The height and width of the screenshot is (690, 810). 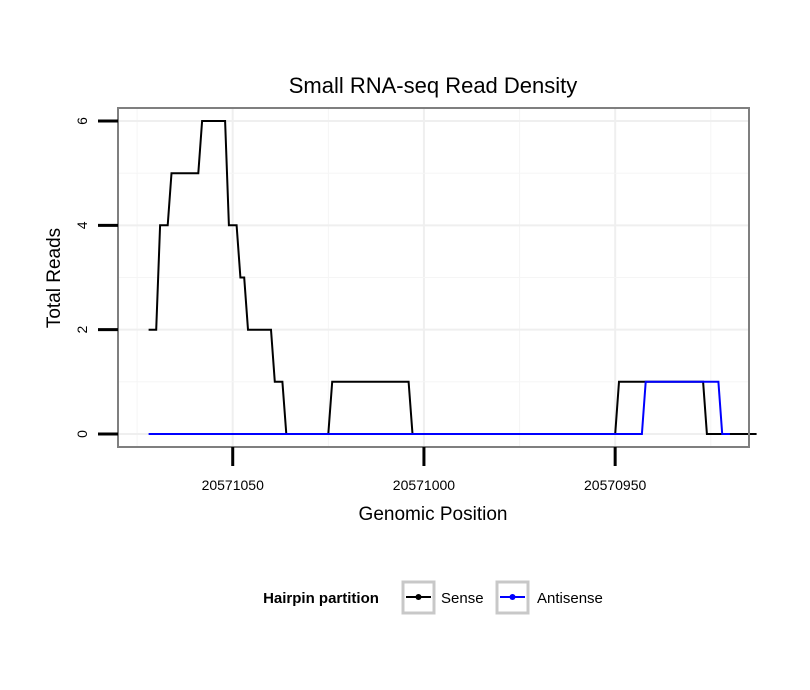 I want to click on legend-point-antisense, so click(x=512, y=597).